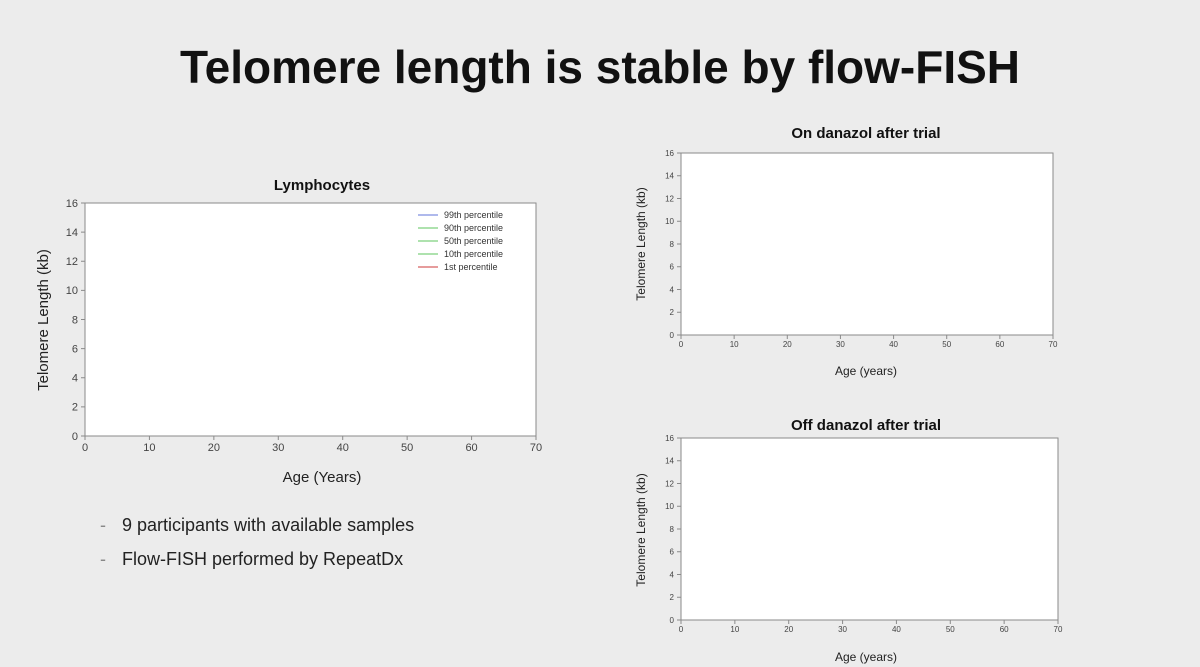 The width and height of the screenshot is (1200, 667). I want to click on legend-label: 10th percentile, so click(473, 254).